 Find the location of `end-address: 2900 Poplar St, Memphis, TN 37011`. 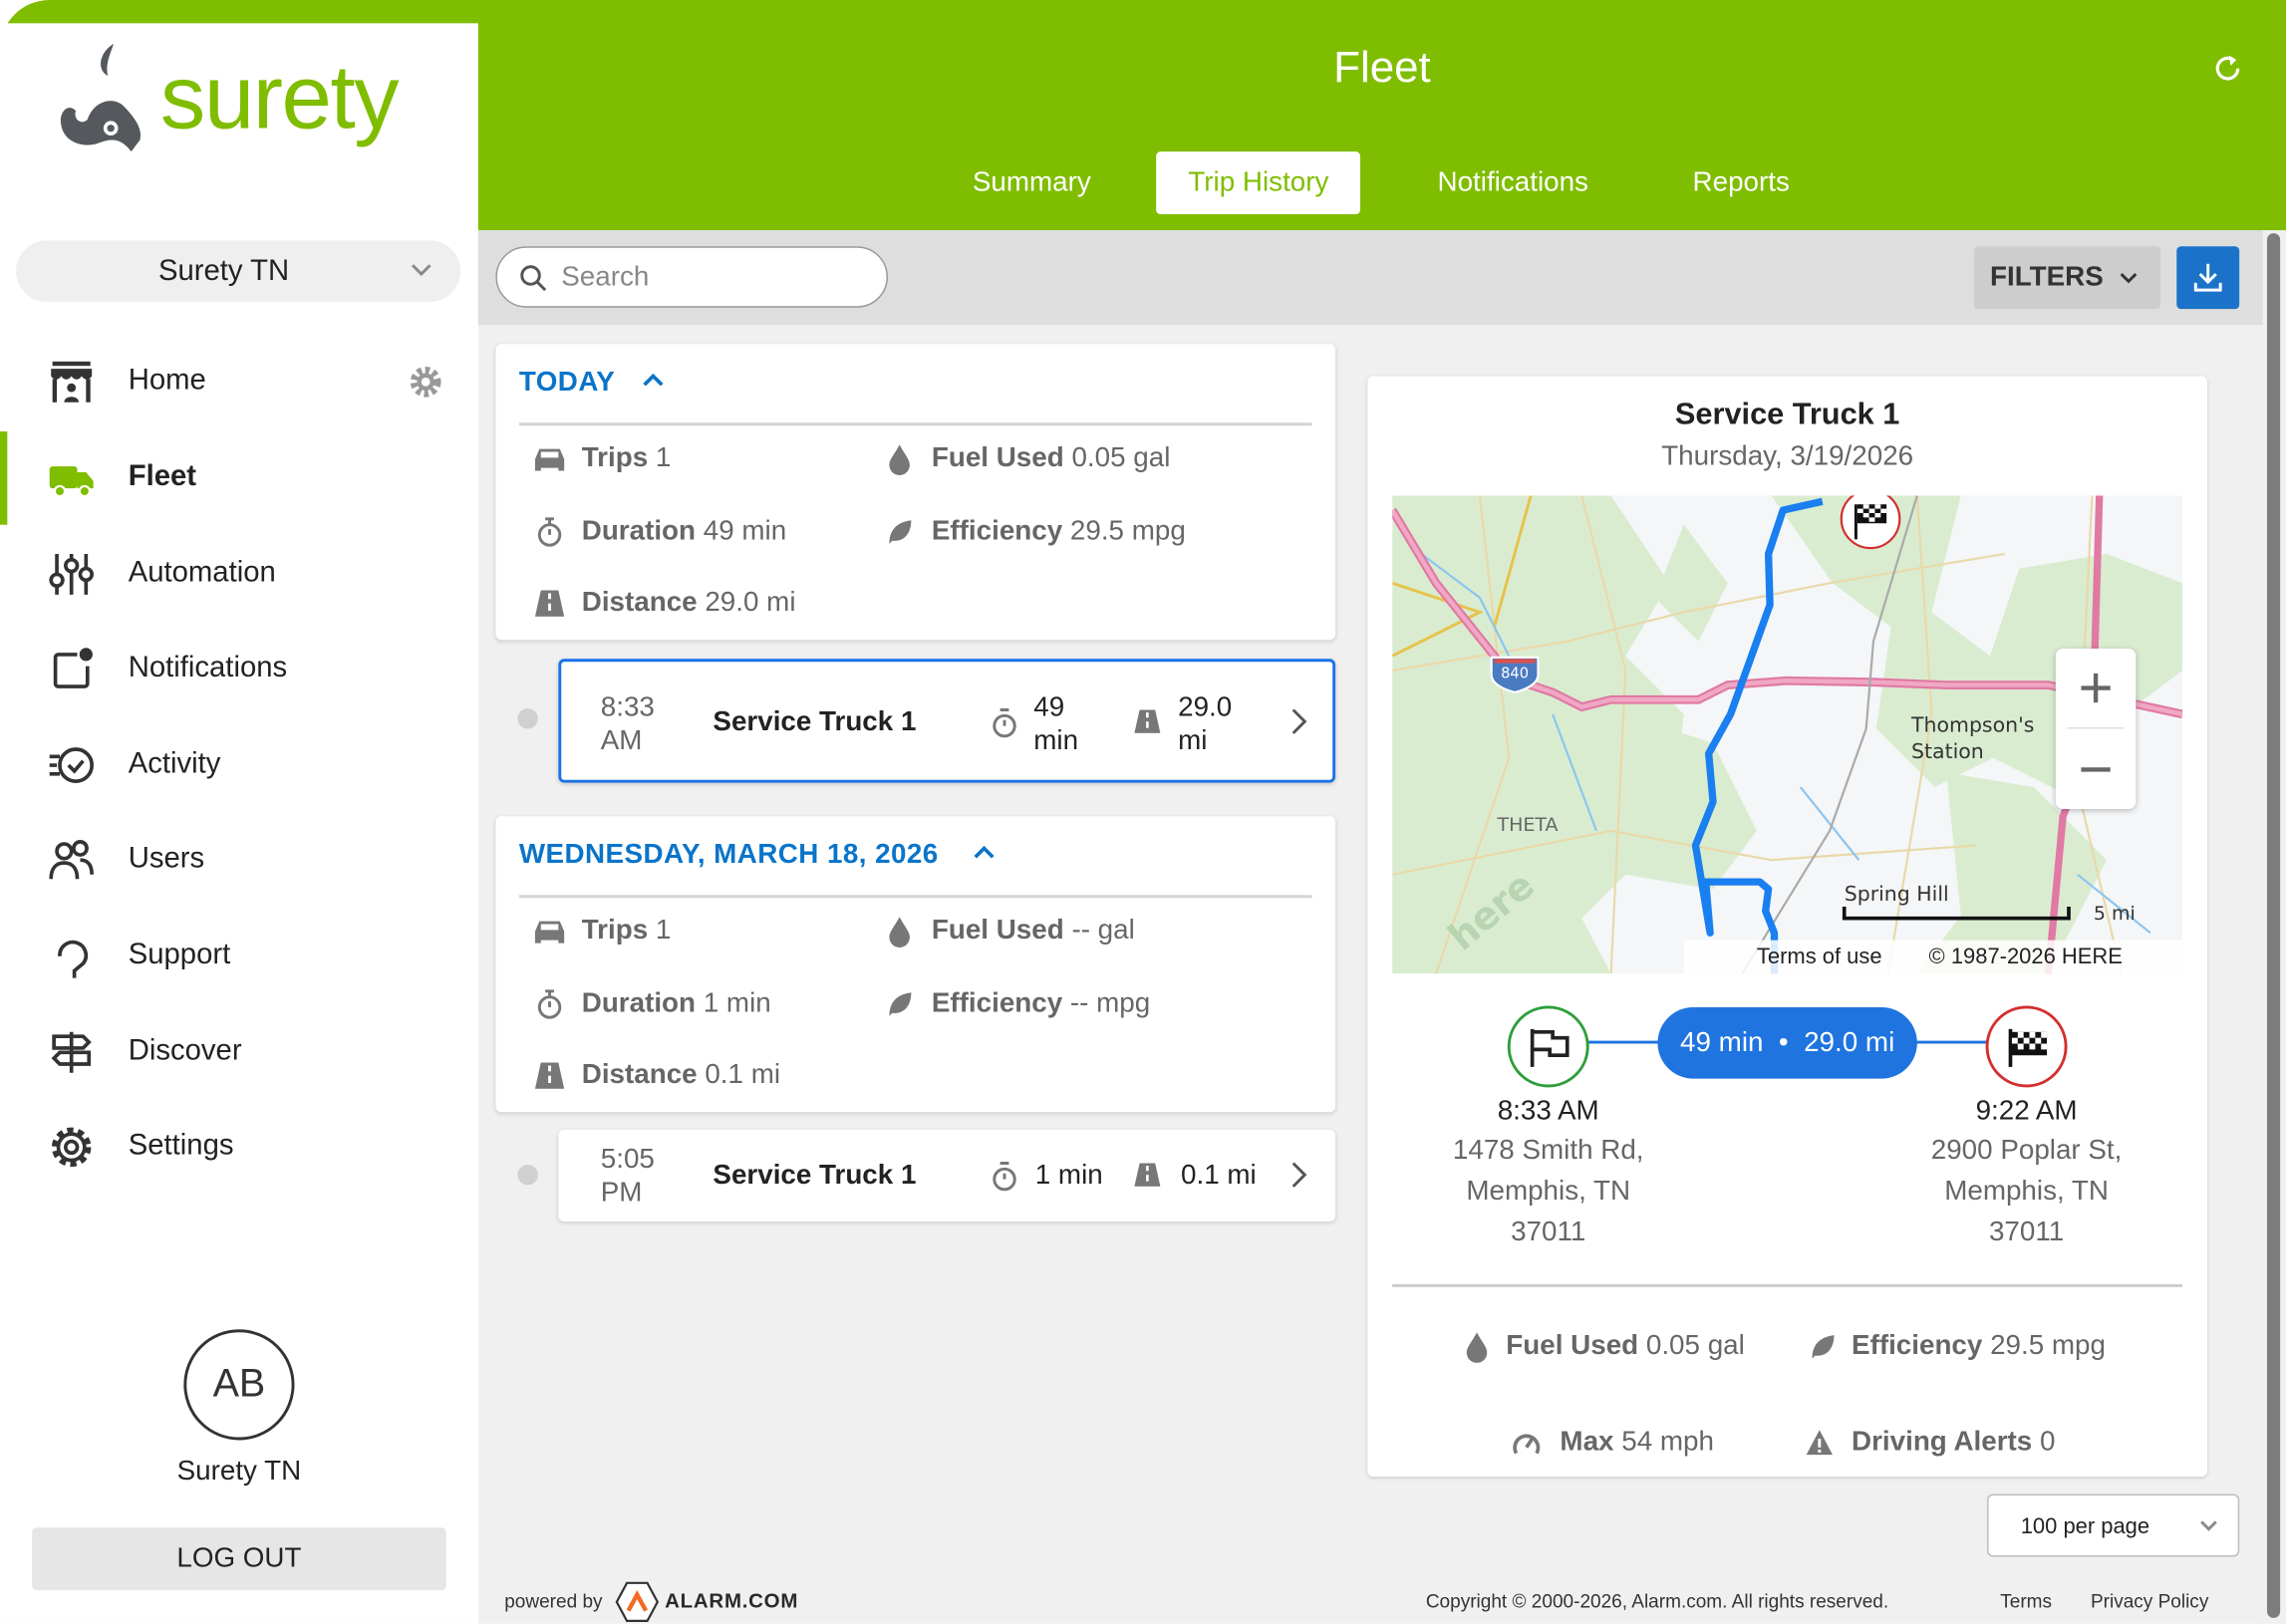

end-address: 2900 Poplar St, Memphis, TN 37011 is located at coordinates (2026, 1192).